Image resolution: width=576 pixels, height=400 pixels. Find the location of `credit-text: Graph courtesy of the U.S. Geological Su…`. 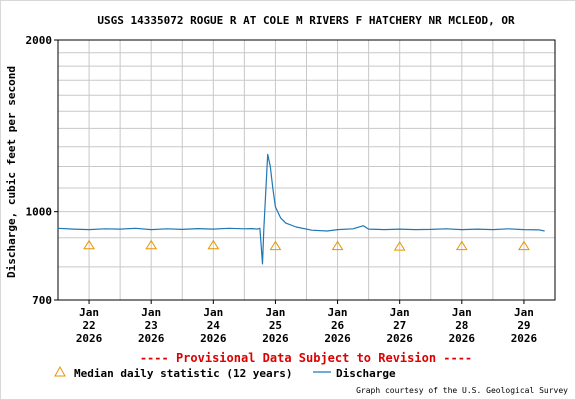

credit-text: Graph courtesy of the U.S. Geological Su… is located at coordinates (462, 390).